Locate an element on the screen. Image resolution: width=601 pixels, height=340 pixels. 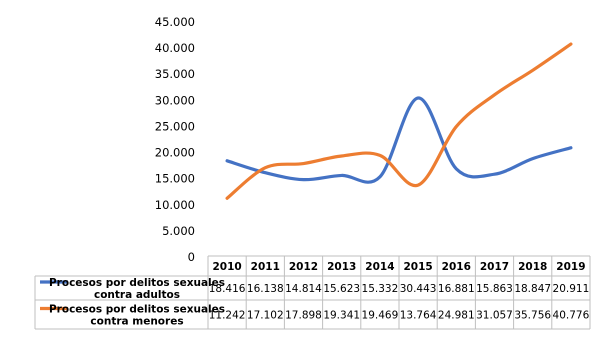
data-label: 11.242 is located at coordinates (227, 316).